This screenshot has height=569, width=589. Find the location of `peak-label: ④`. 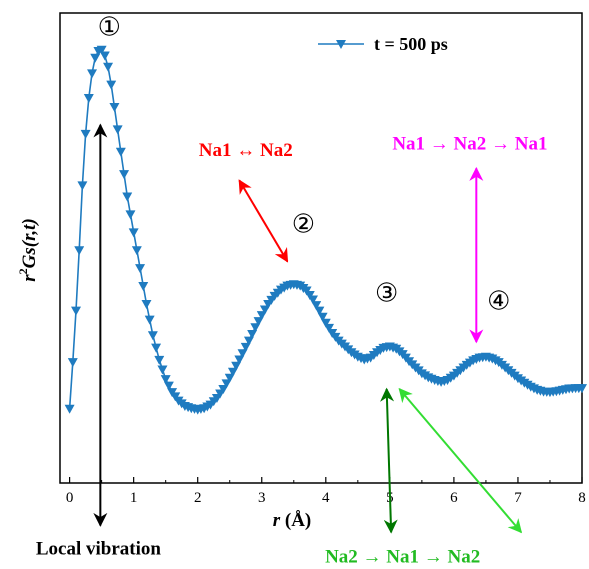

peak-label: ④ is located at coordinates (498, 300).